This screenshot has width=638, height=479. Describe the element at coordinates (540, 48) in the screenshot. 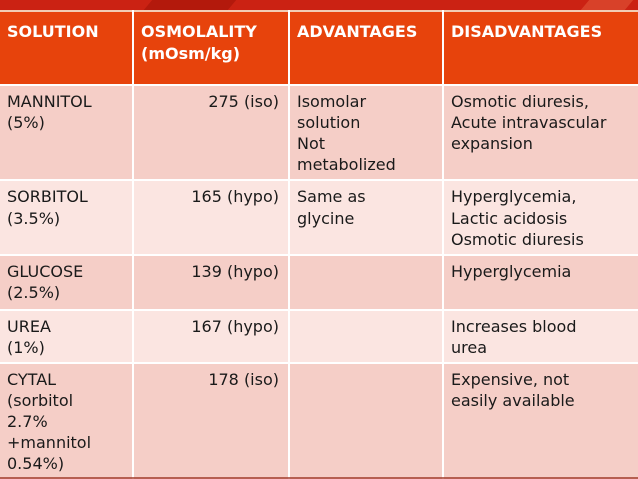

I see `header-cell-disadvantages: DISADVANTAGES` at that location.